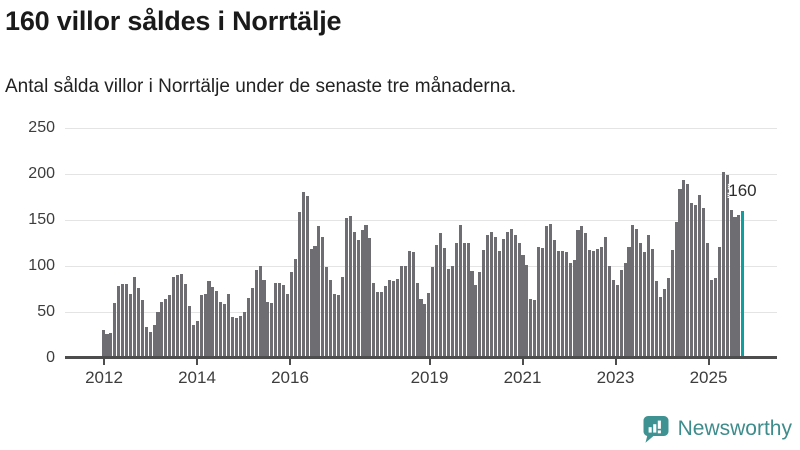  Describe the element at coordinates (742, 190) in the screenshot. I see `highlight-value-label: 160` at that location.